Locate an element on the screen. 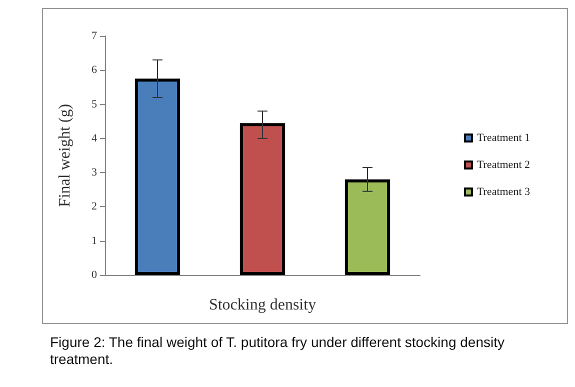 The width and height of the screenshot is (575, 387). y-tick-label: 1 is located at coordinates (94, 240).